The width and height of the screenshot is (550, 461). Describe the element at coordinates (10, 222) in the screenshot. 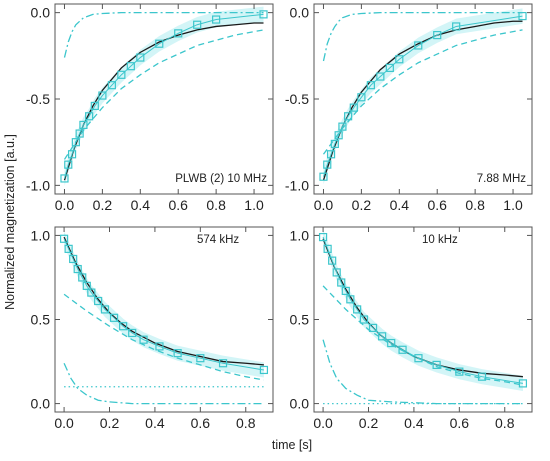

I see `y-axis-label: Normalized magnetization [a.u.]` at that location.